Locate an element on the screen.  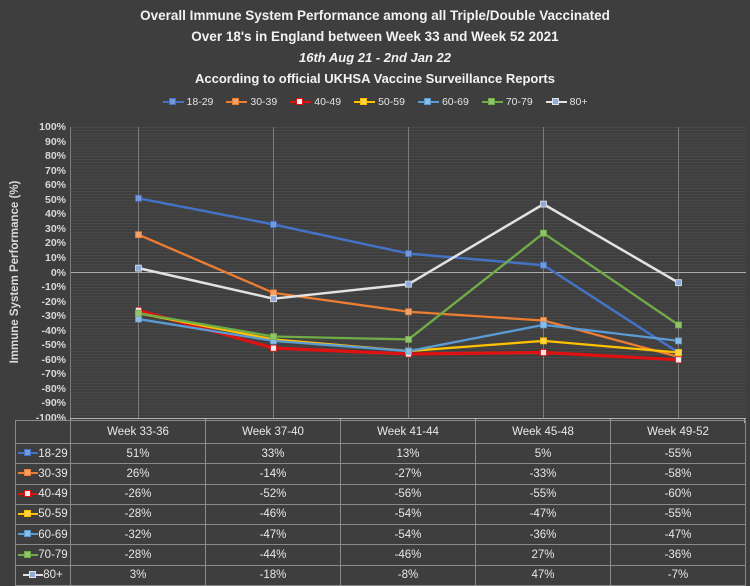
table-row-70-79: 70-79 -28% -44% -46% 27% -36% is located at coordinates (380, 555).